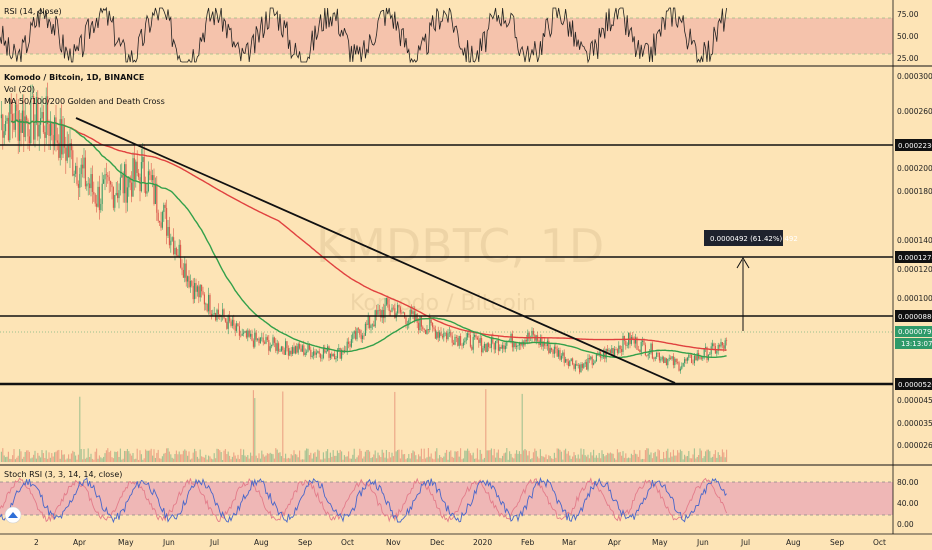 Image resolution: width=932 pixels, height=550 pixels. What do you see at coordinates (84, 101) in the screenshot?
I see `ma-indicator-label: MA 50/100/200 Golden and Death Cross` at bounding box center [84, 101].